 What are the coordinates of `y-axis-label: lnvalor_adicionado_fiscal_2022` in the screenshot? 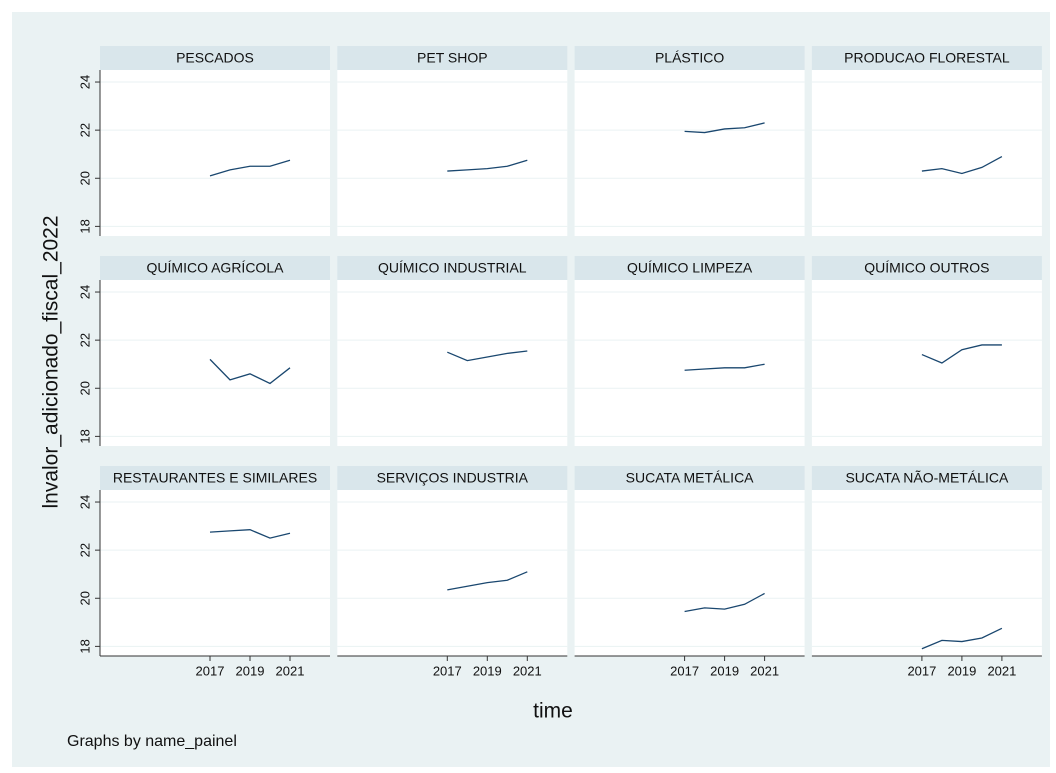 It's located at (51, 361).